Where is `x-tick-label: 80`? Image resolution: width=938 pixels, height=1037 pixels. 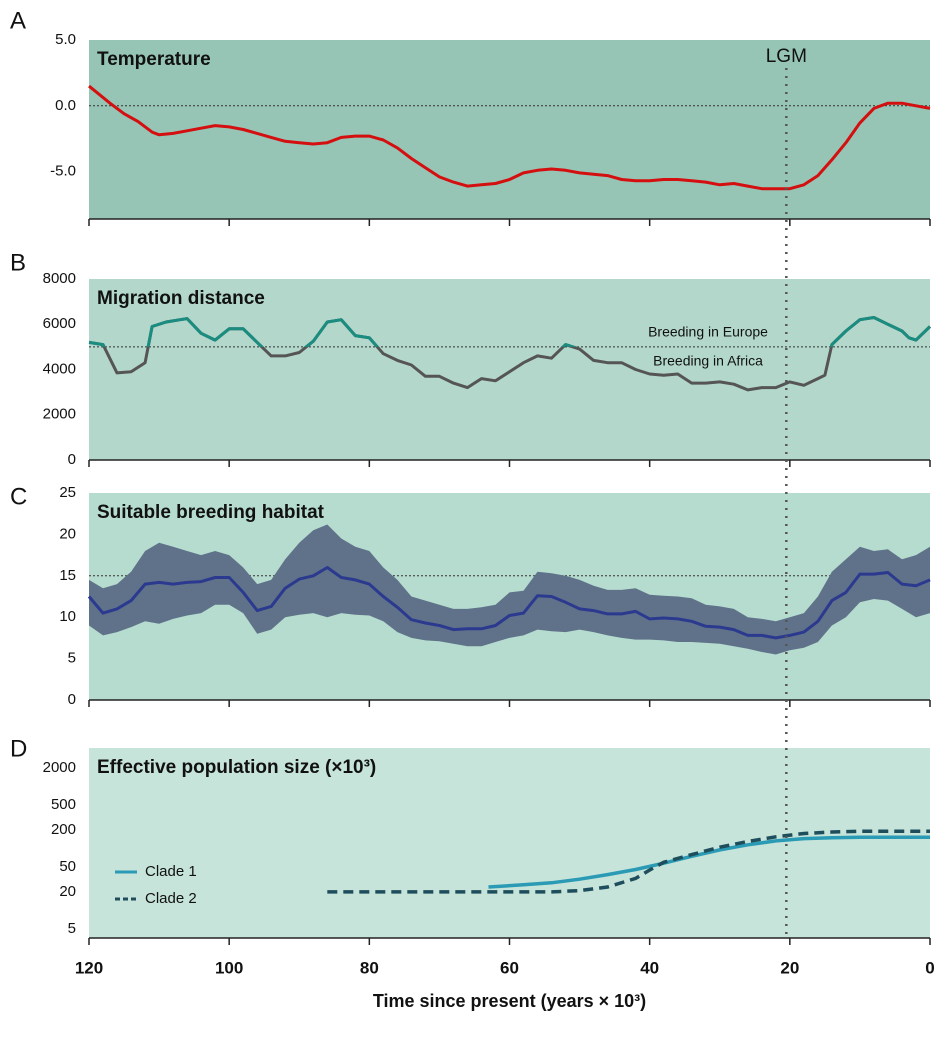
x-tick-label: 80 is located at coordinates (369, 967).